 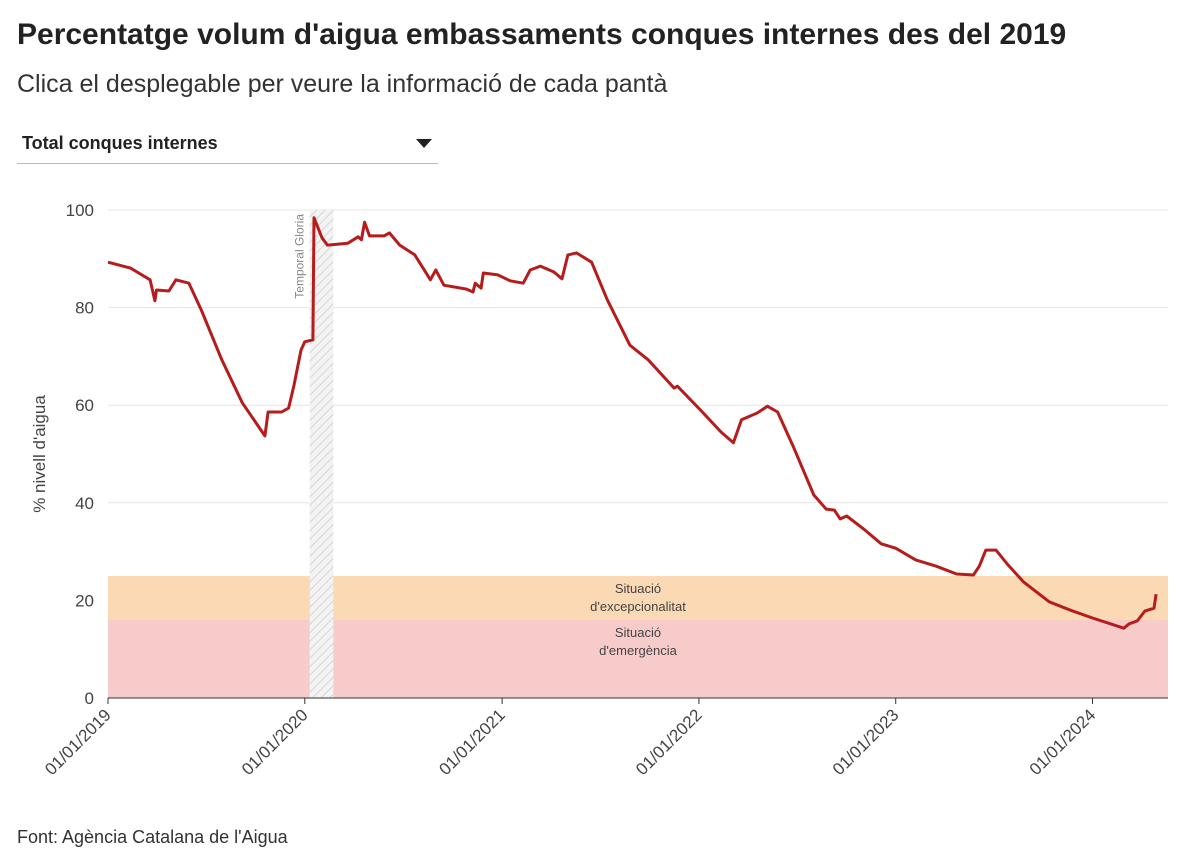 I want to click on y-tick-label: 20, so click(x=84, y=600).